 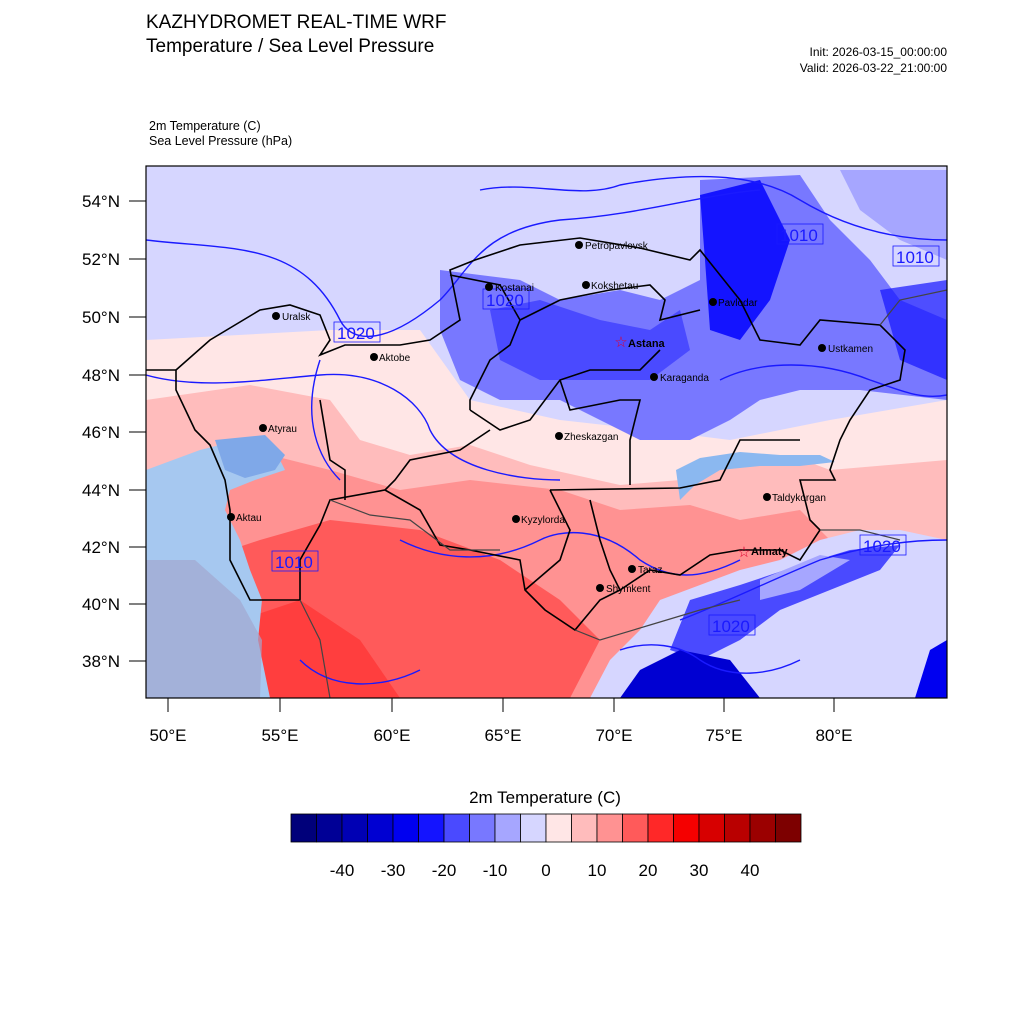 I want to click on valid-time: Valid: 2026-03-22_21:00:00, so click(x=873, y=68).